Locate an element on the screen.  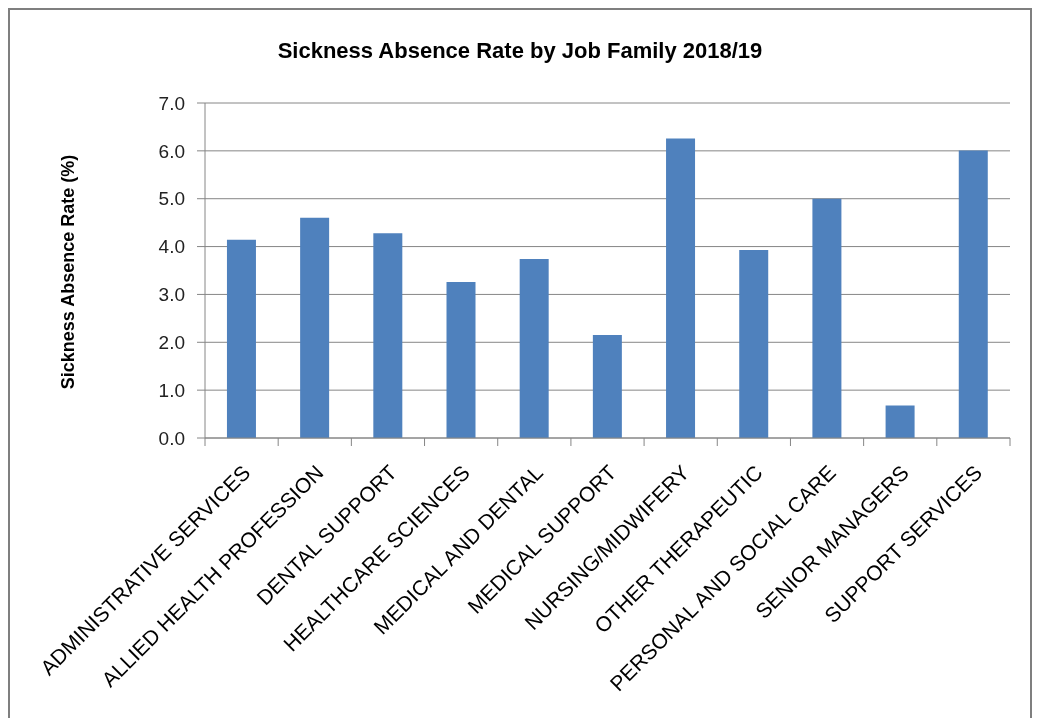
y-tick-label: 7.0 is located at coordinates (171, 103).